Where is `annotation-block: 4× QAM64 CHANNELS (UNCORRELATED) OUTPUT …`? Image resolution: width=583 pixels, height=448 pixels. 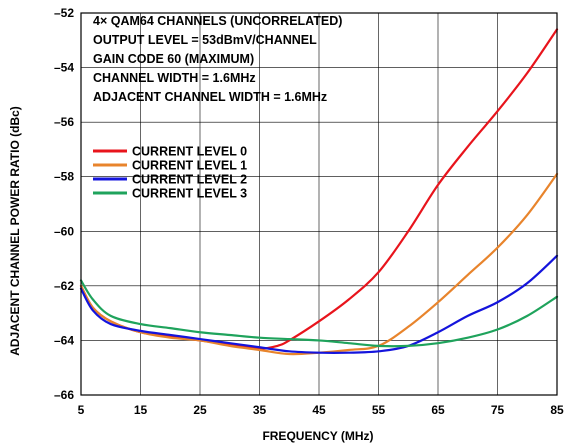
annotation-block: 4× QAM64 CHANNELS (UNCORRELATED) OUTPUT … is located at coordinates (217, 59).